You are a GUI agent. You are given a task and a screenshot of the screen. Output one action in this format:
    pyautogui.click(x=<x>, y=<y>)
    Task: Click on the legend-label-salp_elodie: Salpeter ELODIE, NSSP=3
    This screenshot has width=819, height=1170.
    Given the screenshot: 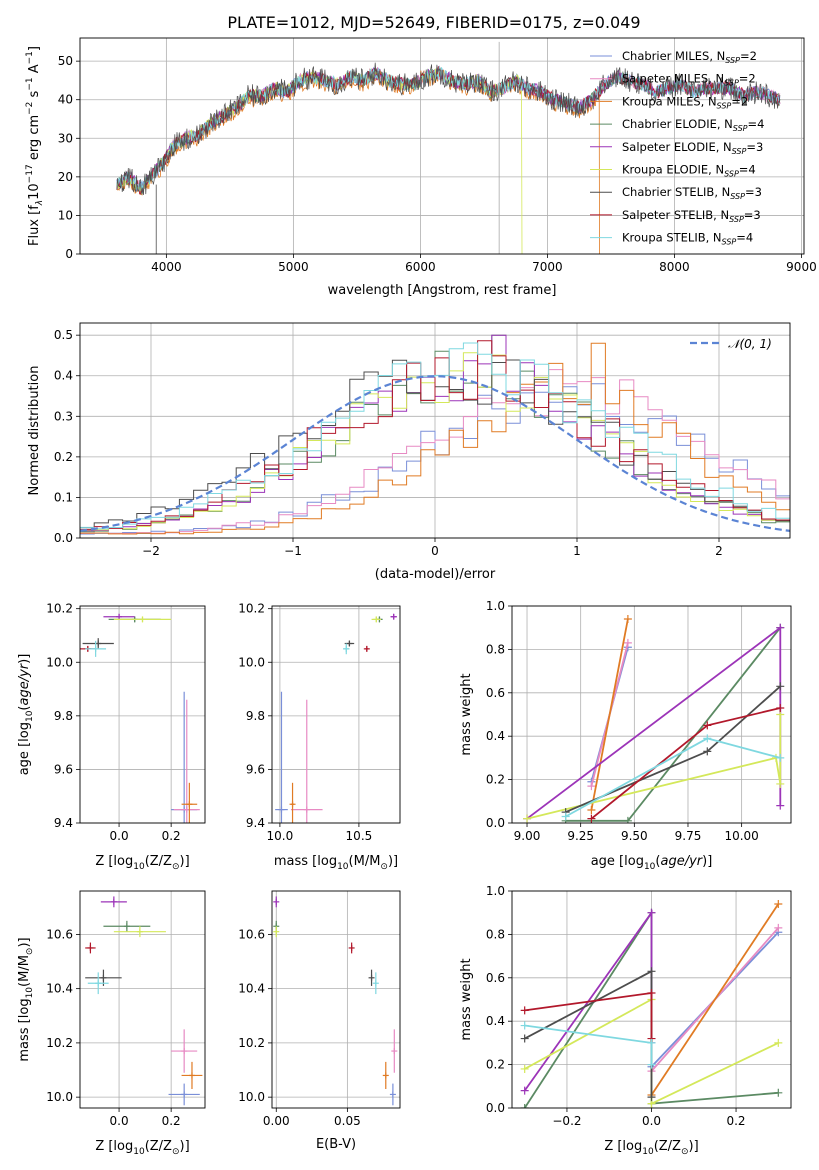 What is the action you would take?
    pyautogui.click(x=692, y=148)
    